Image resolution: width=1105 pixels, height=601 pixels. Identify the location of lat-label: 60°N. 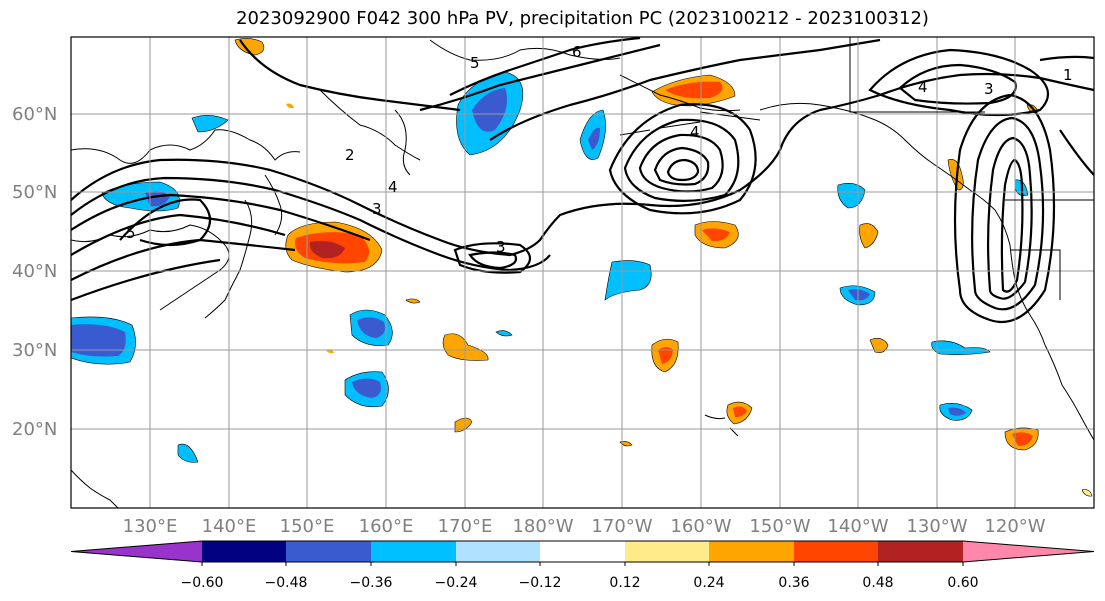
(34, 114).